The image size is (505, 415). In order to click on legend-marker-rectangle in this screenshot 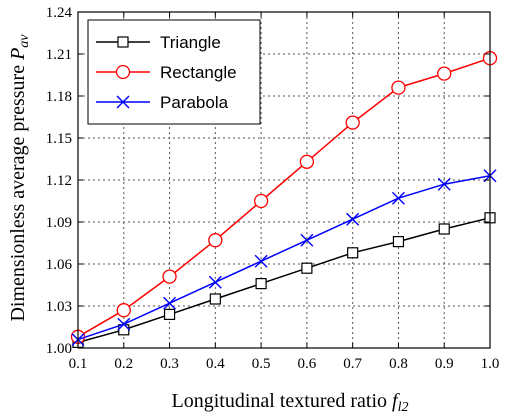, I will do `click(123, 72)`.